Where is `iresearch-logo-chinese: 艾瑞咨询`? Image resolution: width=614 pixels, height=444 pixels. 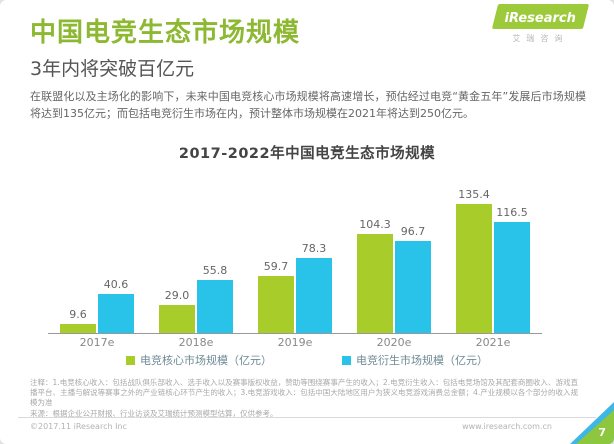
iresearch-logo-chinese: 艾瑞咨询 is located at coordinates (540, 38).